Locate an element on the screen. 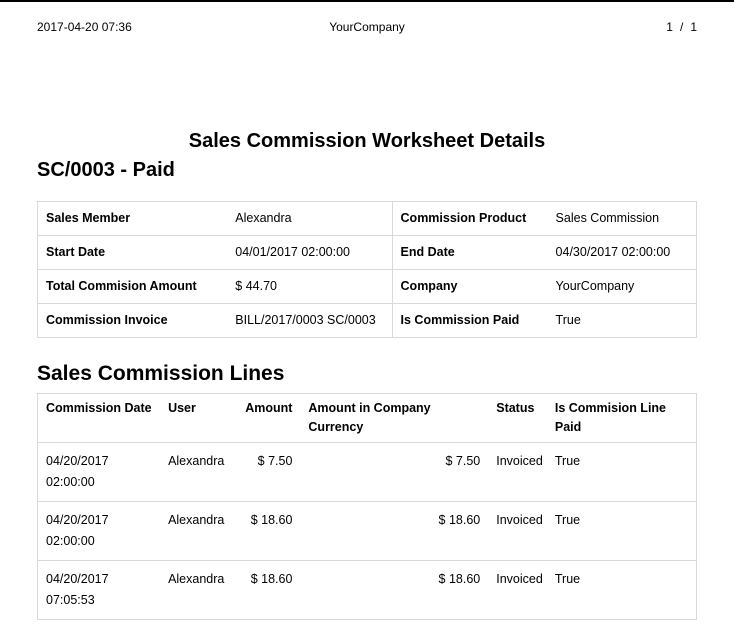 This screenshot has height=624, width=734. col-header-is-commision-line-paid: Is Commision Line Paid is located at coordinates (621, 418).